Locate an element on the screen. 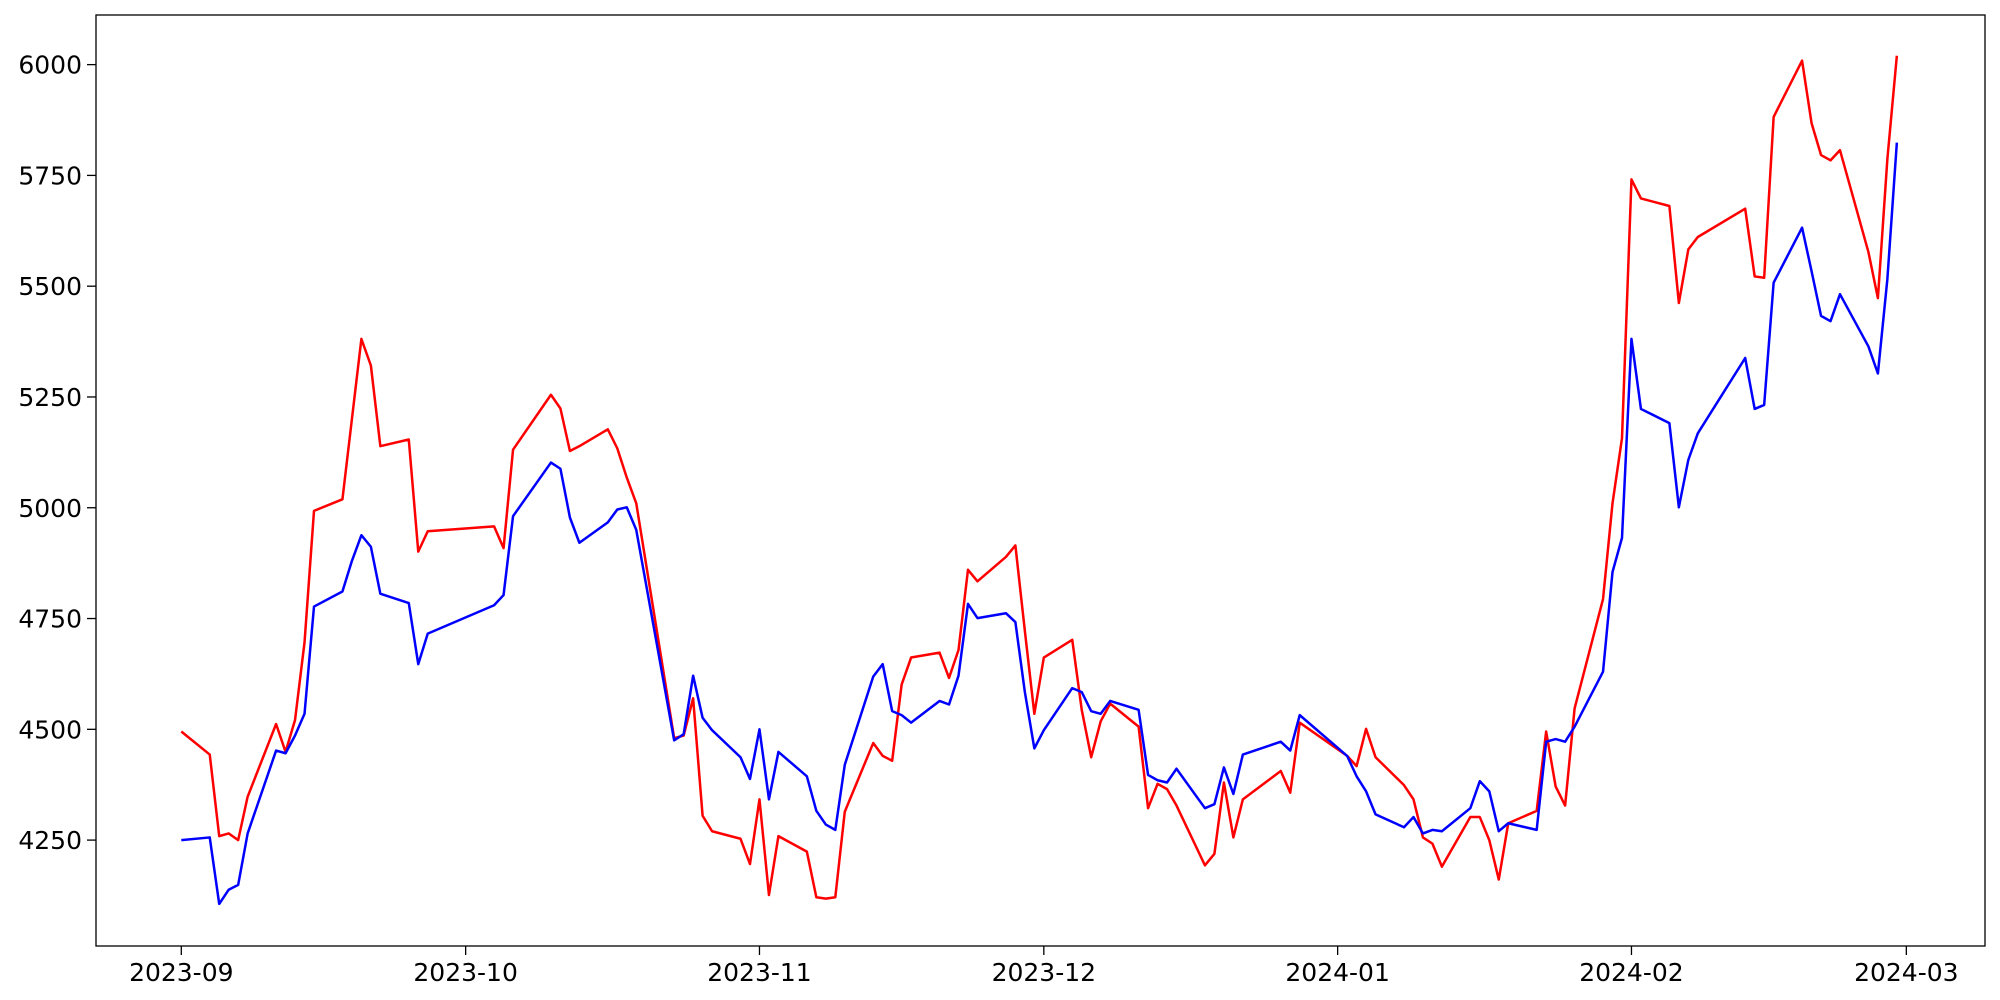  x-tick-label: 2024-01 is located at coordinates (1337, 972).